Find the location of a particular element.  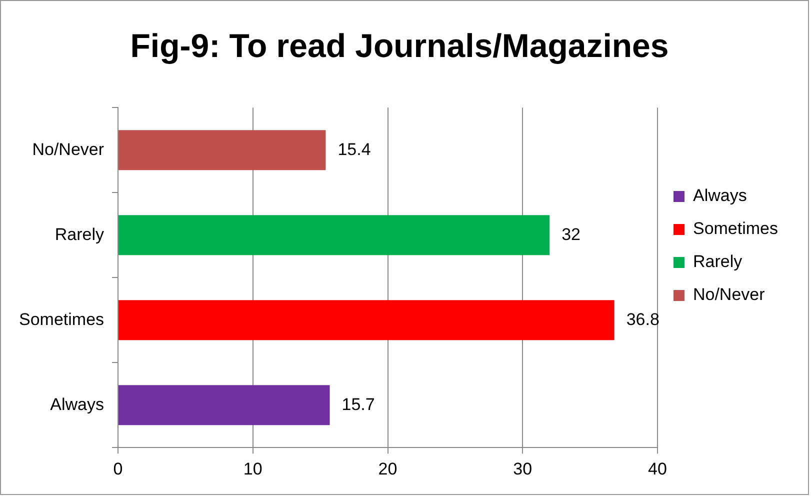

x-tick-label: 30 is located at coordinates (522, 468).